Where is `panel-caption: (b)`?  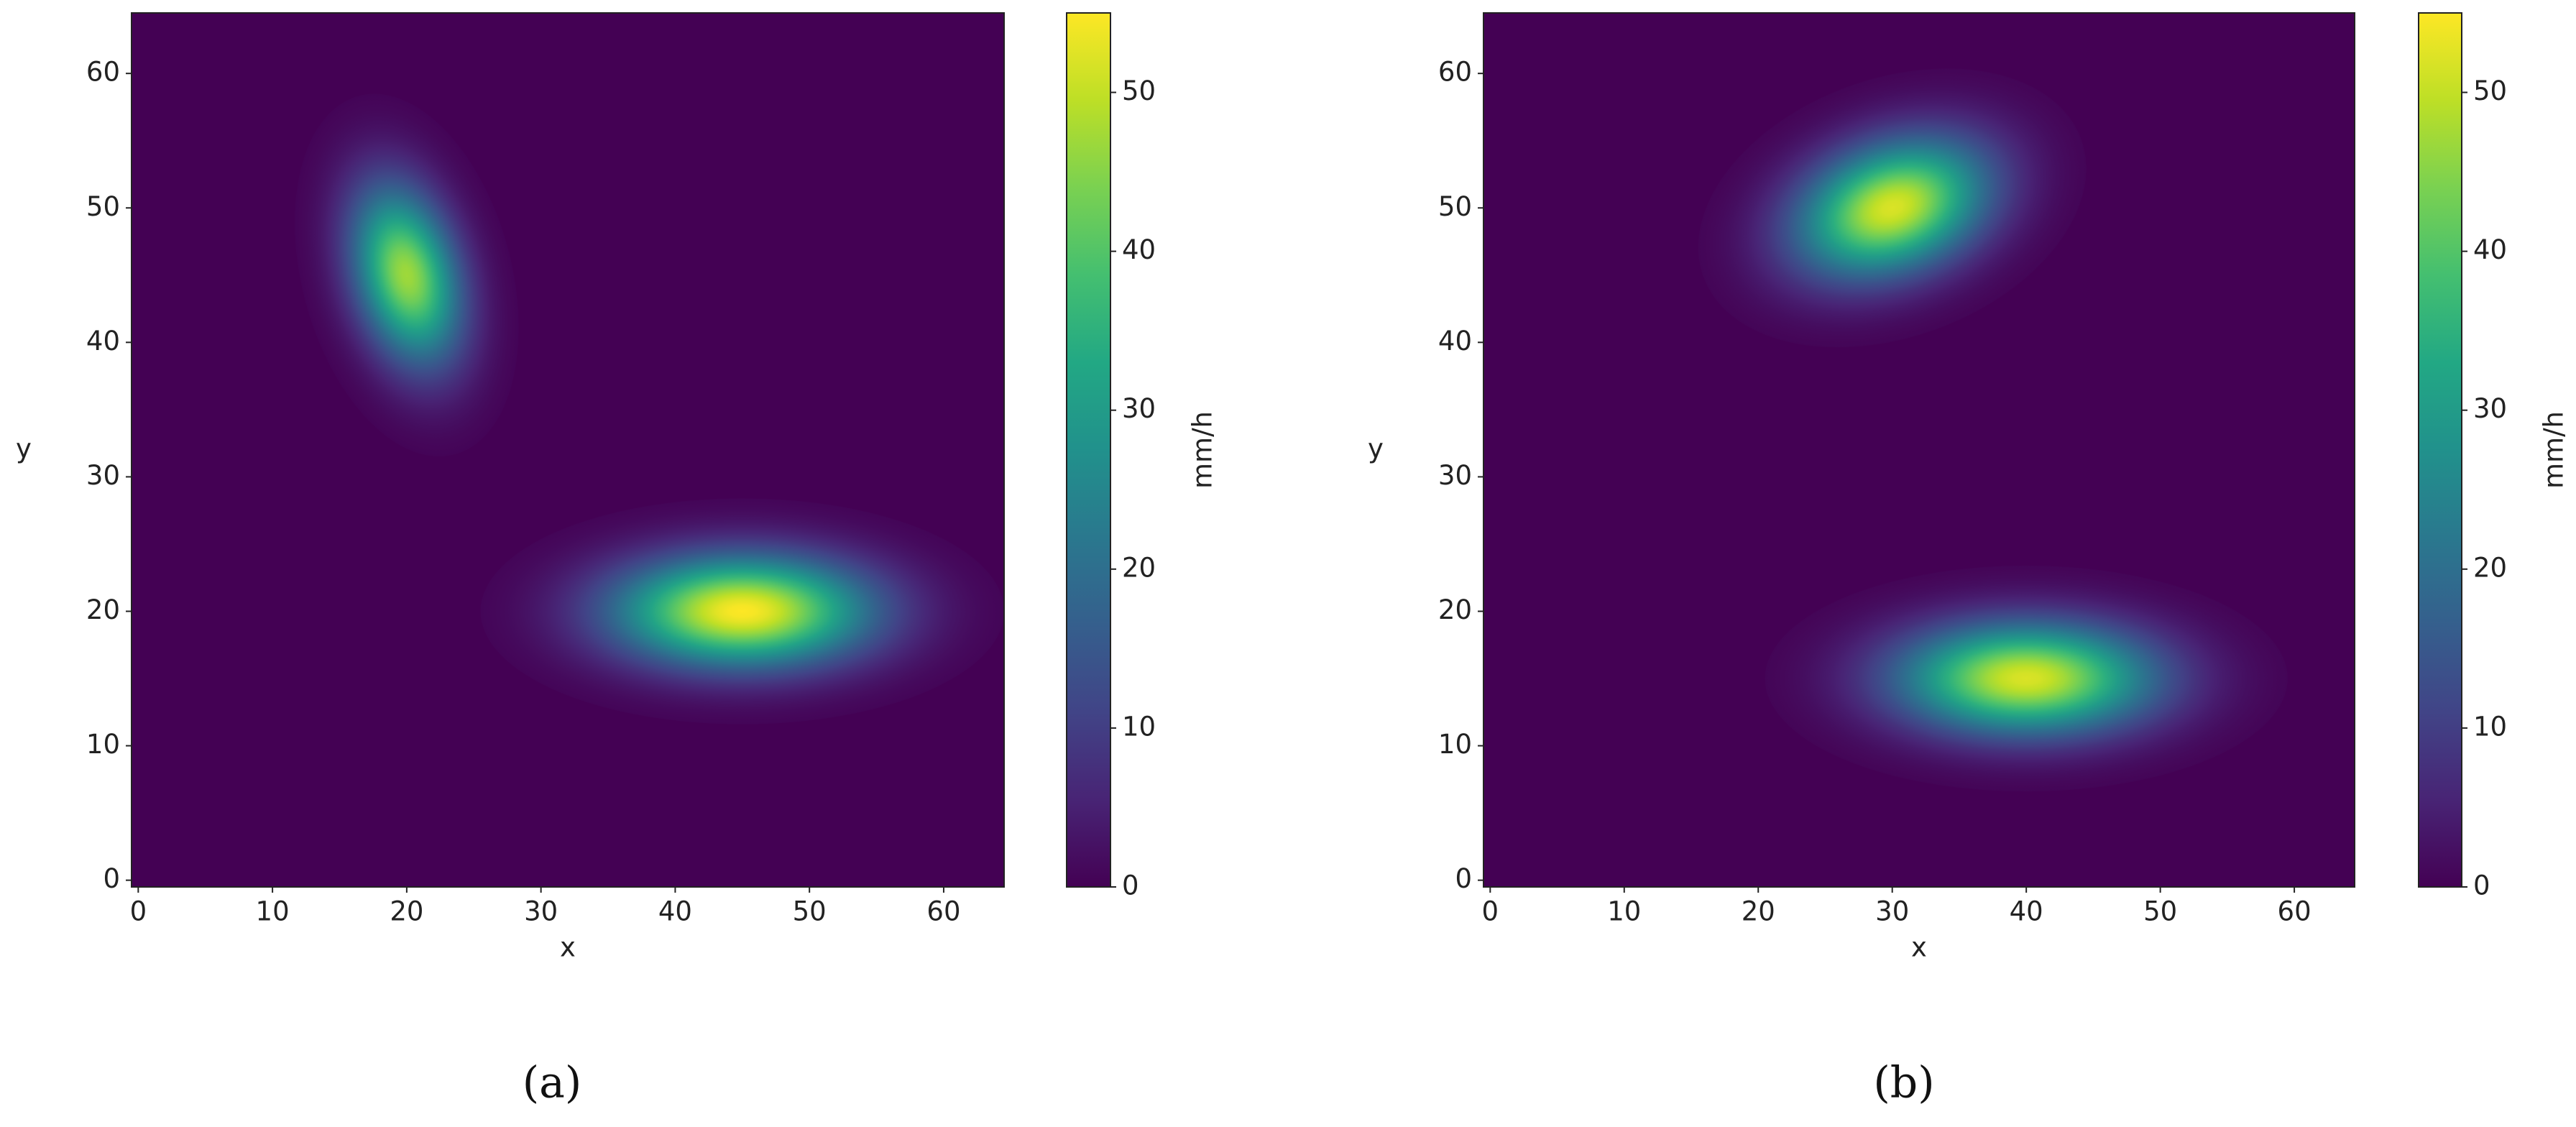
panel-caption: (b) is located at coordinates (1903, 1083).